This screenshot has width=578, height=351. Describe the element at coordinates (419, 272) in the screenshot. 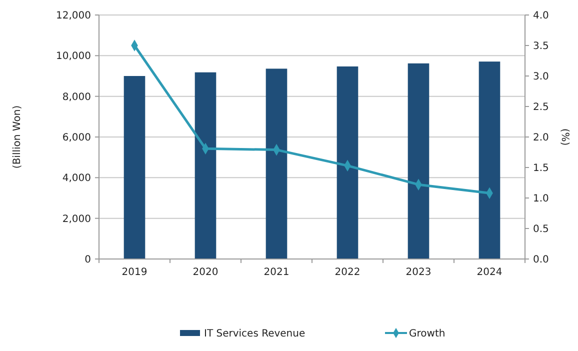

I see `x-tick-label: 2023` at that location.